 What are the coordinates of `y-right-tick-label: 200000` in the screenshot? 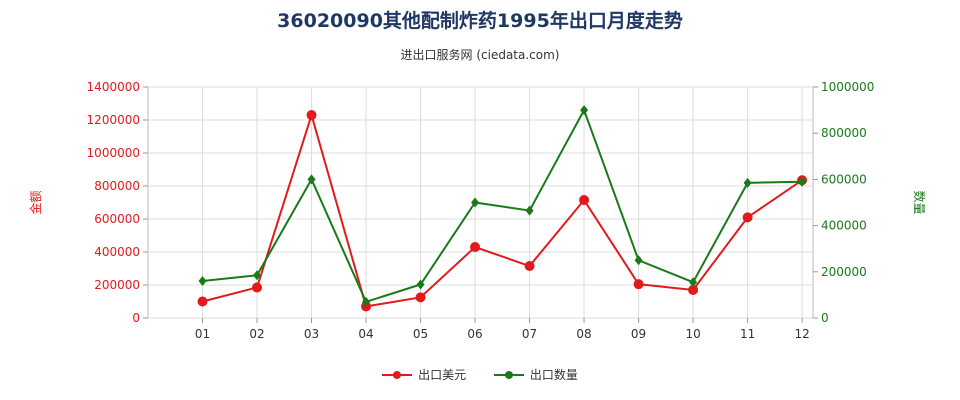 It's located at (844, 272).